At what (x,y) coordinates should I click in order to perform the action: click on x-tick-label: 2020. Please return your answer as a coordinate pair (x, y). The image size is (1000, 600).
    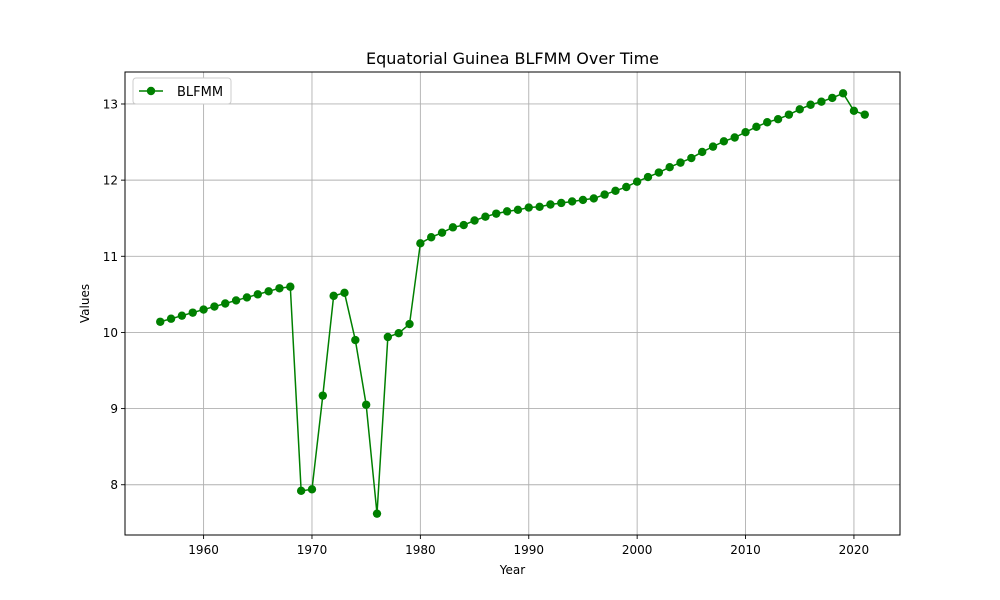
    Looking at the image, I should click on (854, 550).